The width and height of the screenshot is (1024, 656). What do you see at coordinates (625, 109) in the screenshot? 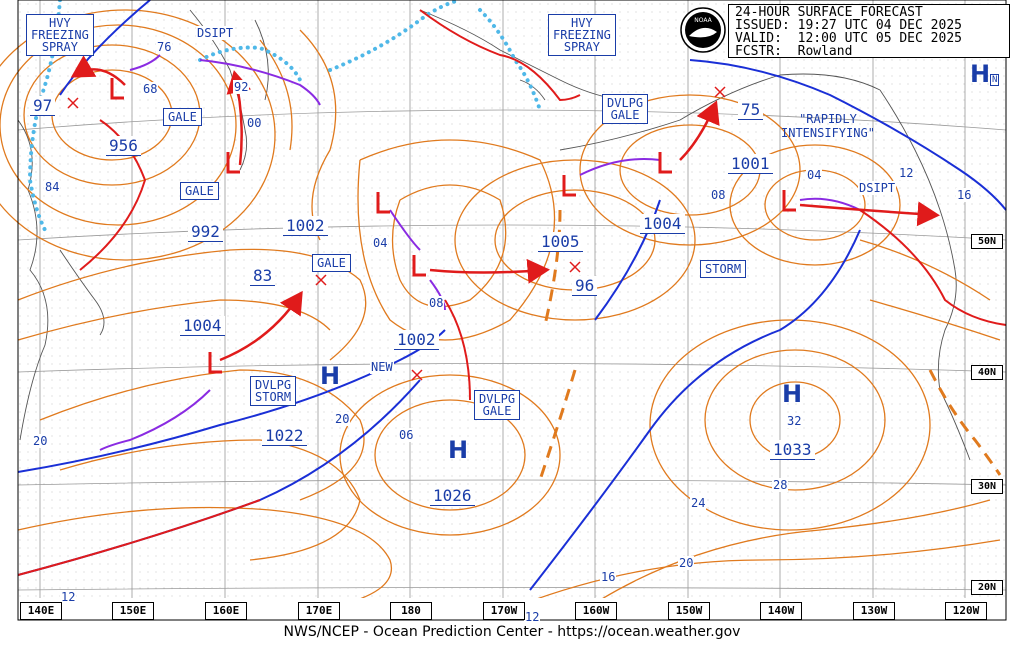
I see `tag-dvlpg-gale-north: DVLPG GALE` at bounding box center [625, 109].